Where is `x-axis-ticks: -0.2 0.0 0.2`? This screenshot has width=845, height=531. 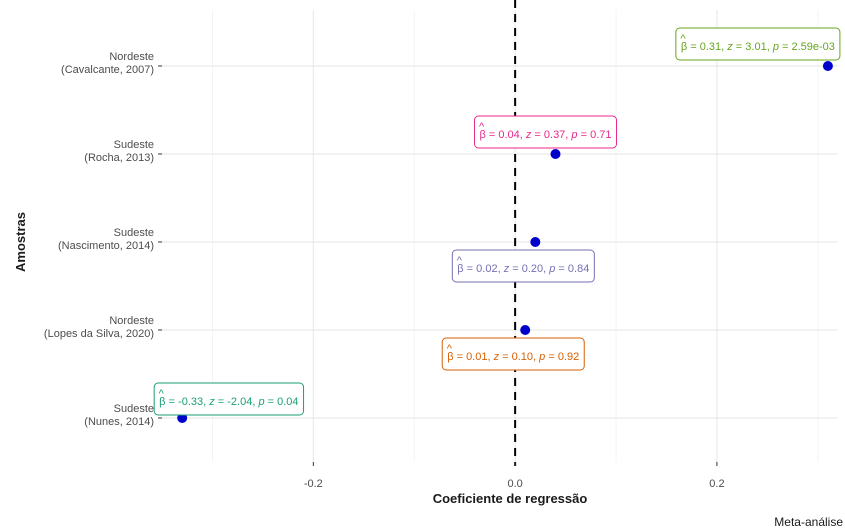
x-axis-ticks: -0.2 0.0 0.2 is located at coordinates (514, 476).